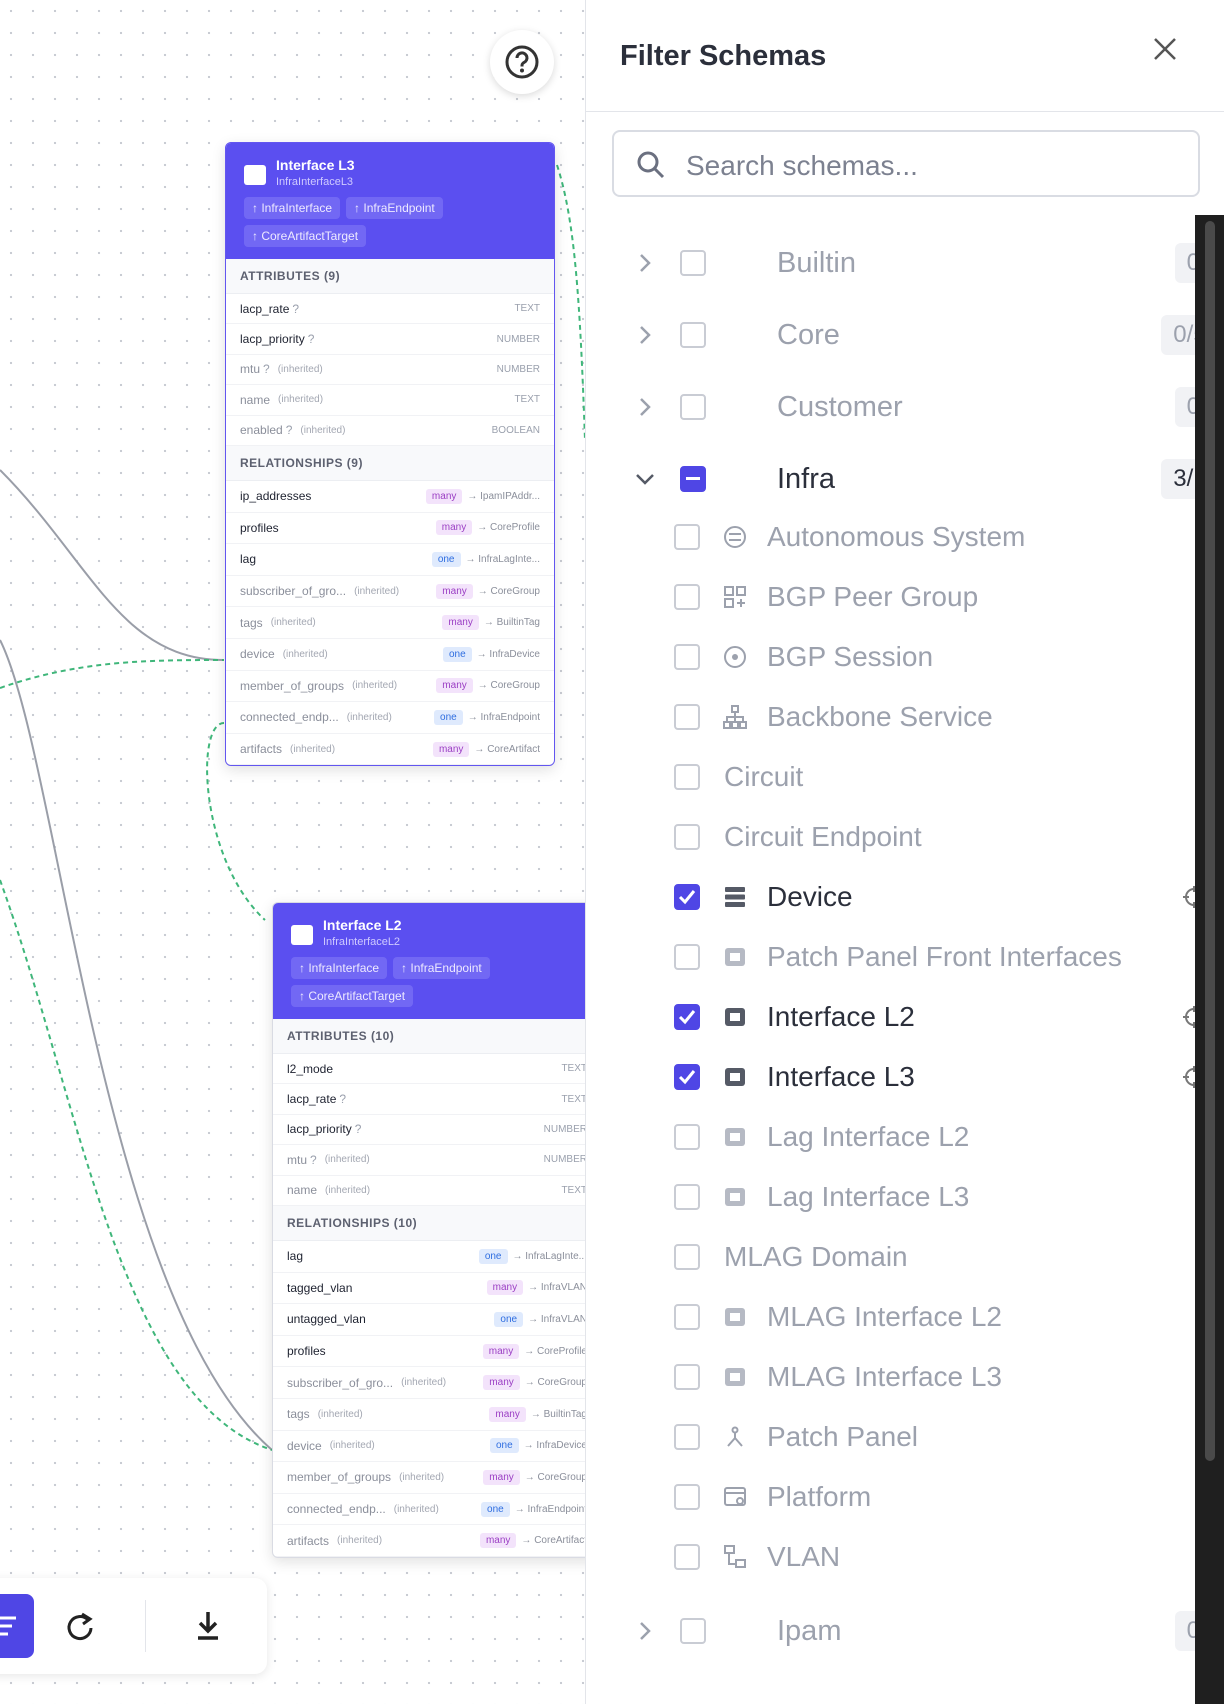 This screenshot has width=1224, height=1704. I want to click on schema-item: Patch Panel Front Interfaces, so click(928, 957).